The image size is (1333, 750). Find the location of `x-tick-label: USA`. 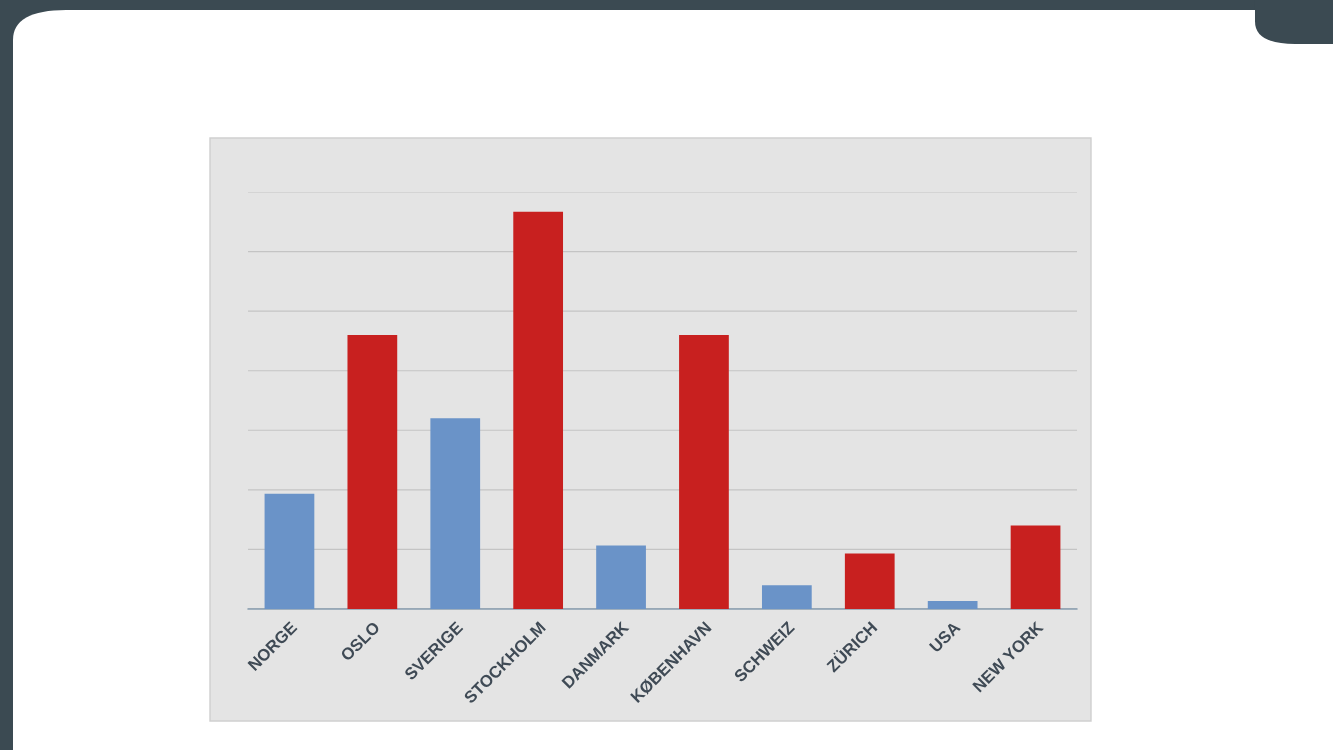

x-tick-label: USA is located at coordinates (944, 636).